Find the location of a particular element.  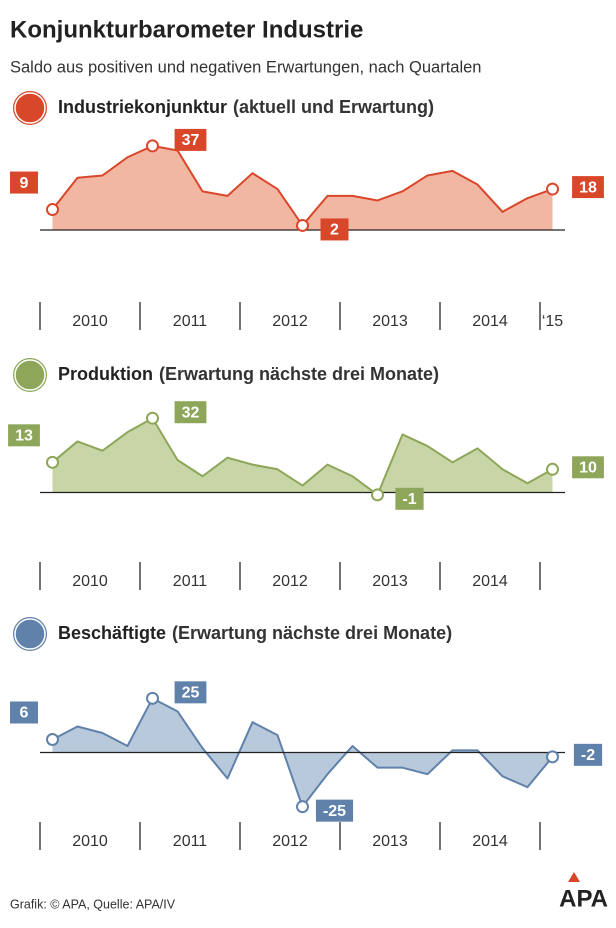

data-label-text: 6 is located at coordinates (24, 713).